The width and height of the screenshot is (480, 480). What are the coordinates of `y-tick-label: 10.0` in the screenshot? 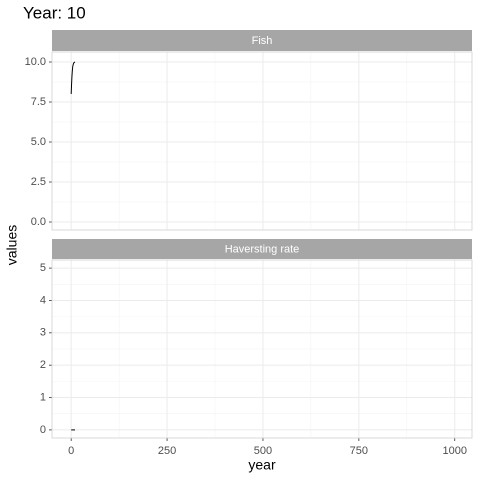 It's located at (35, 62).